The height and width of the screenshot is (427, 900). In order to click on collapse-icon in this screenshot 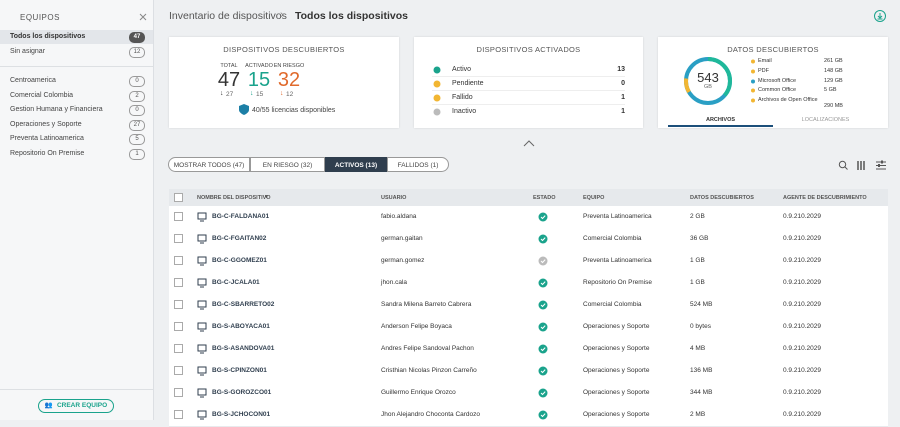, I will do `click(529, 143)`.